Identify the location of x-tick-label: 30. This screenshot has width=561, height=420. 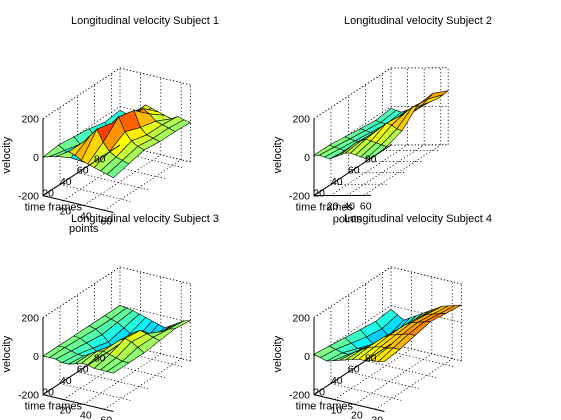
(377, 417).